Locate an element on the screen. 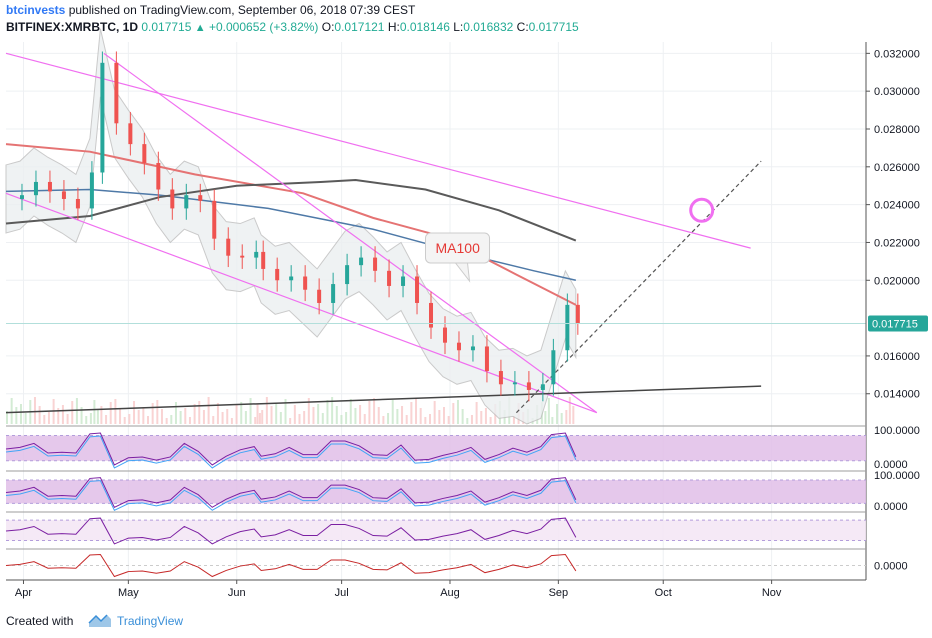 The width and height of the screenshot is (932, 638). ma100-annotation: MA100 is located at coordinates (458, 248).